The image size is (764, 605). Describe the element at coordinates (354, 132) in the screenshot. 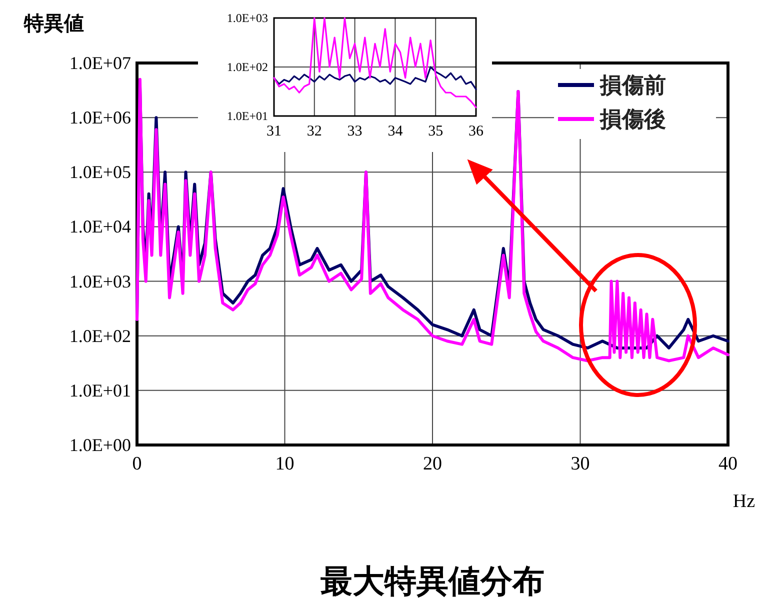

I see `x-tick-label: 33` at that location.